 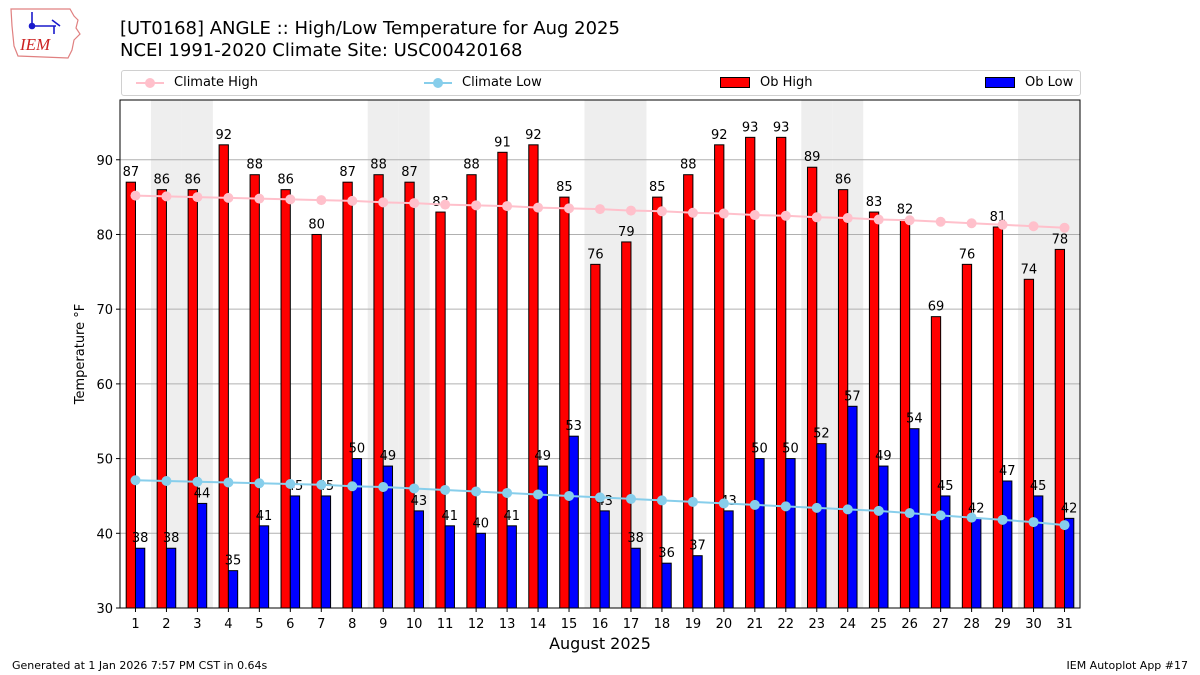 I want to click on x-tick-label: 21, so click(x=755, y=624).